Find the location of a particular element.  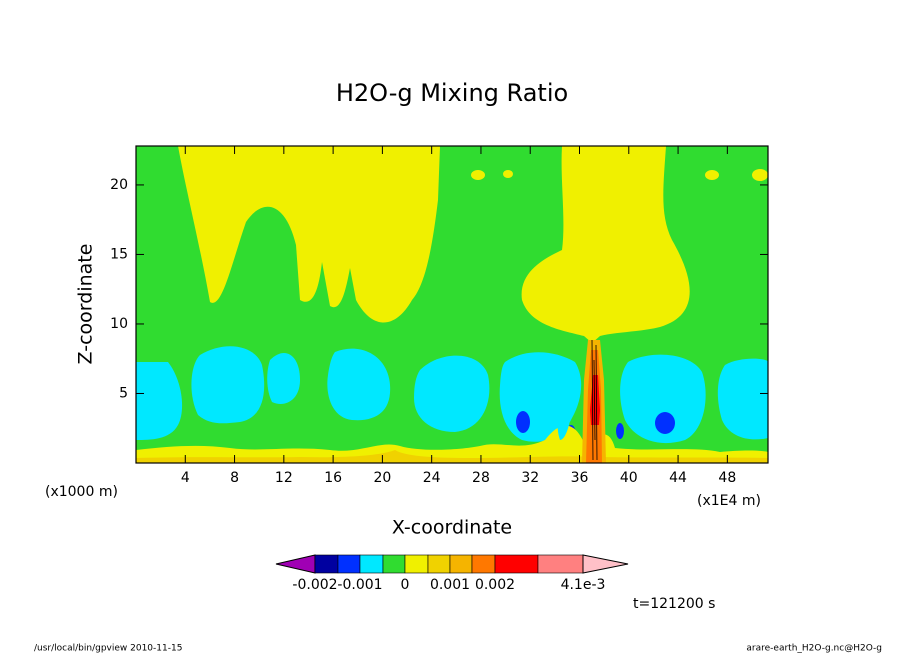

y-tick-label: 5 is located at coordinates (123, 393).